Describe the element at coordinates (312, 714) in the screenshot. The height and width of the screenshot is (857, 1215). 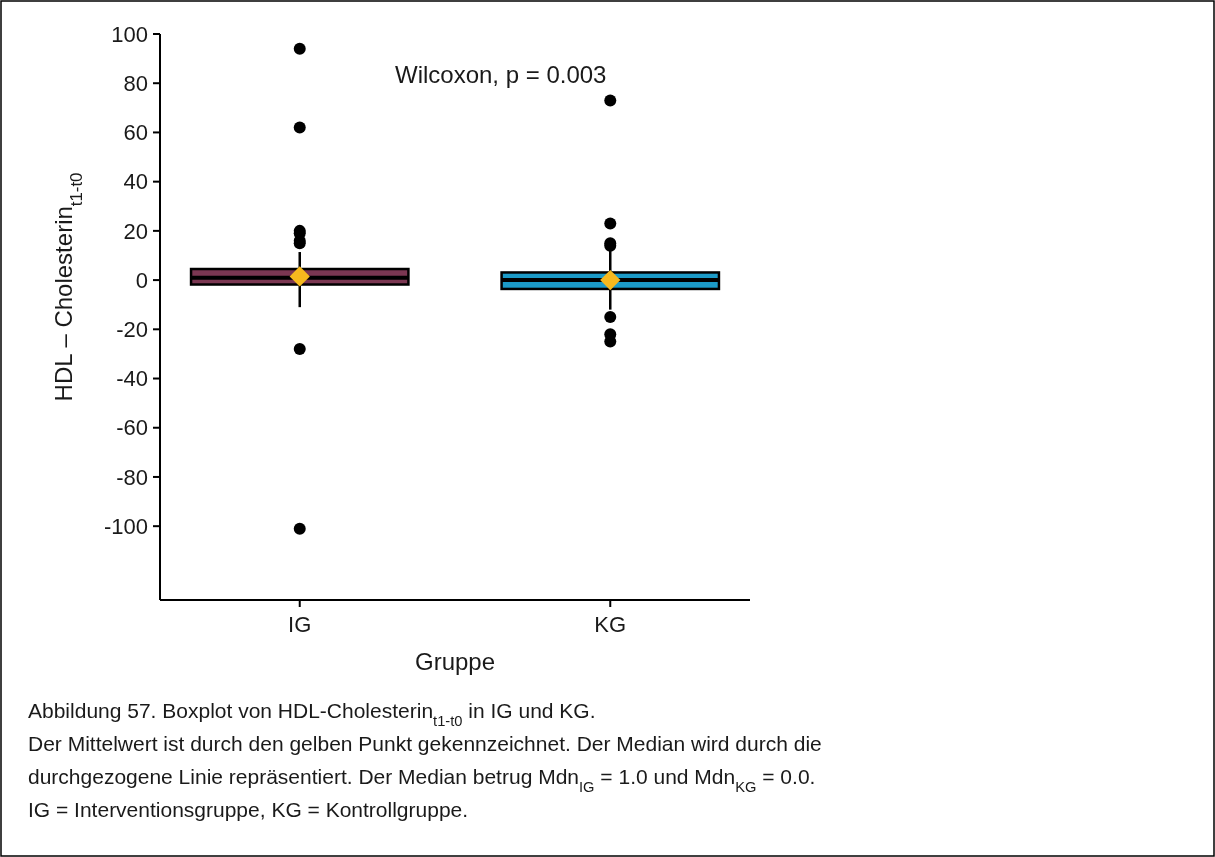
I see `text: Abbildung 57. Boxplot von HDL-Cholesterin$_{t1-t0}$ in IG und KG.` at that location.